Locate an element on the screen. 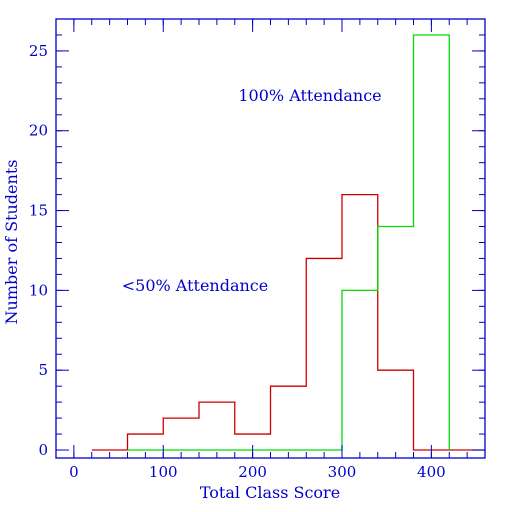 Image resolution: width=512 pixels, height=512 pixels. y-tick-label: 20 is located at coordinates (38, 131).